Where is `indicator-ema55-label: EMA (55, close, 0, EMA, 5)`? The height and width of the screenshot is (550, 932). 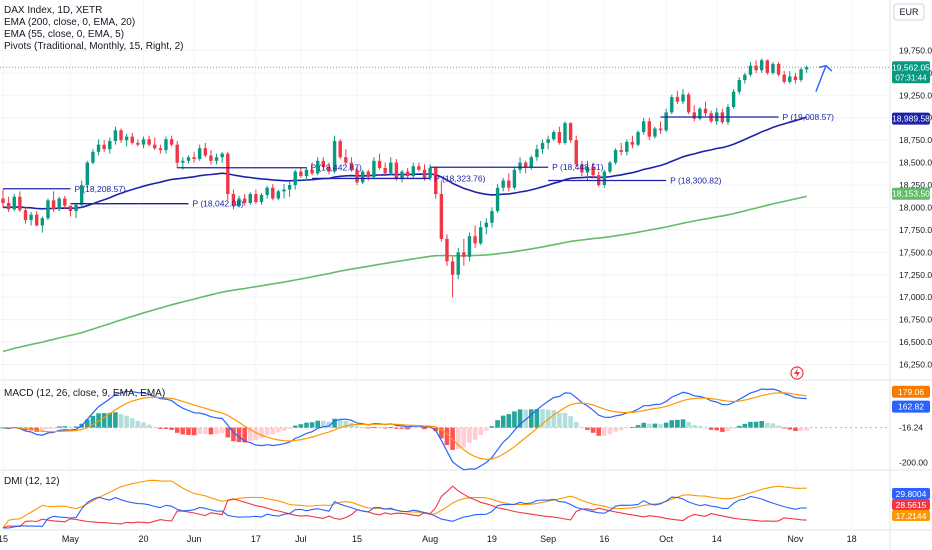 indicator-ema55-label: EMA (55, close, 0, EMA, 5) is located at coordinates (64, 34).